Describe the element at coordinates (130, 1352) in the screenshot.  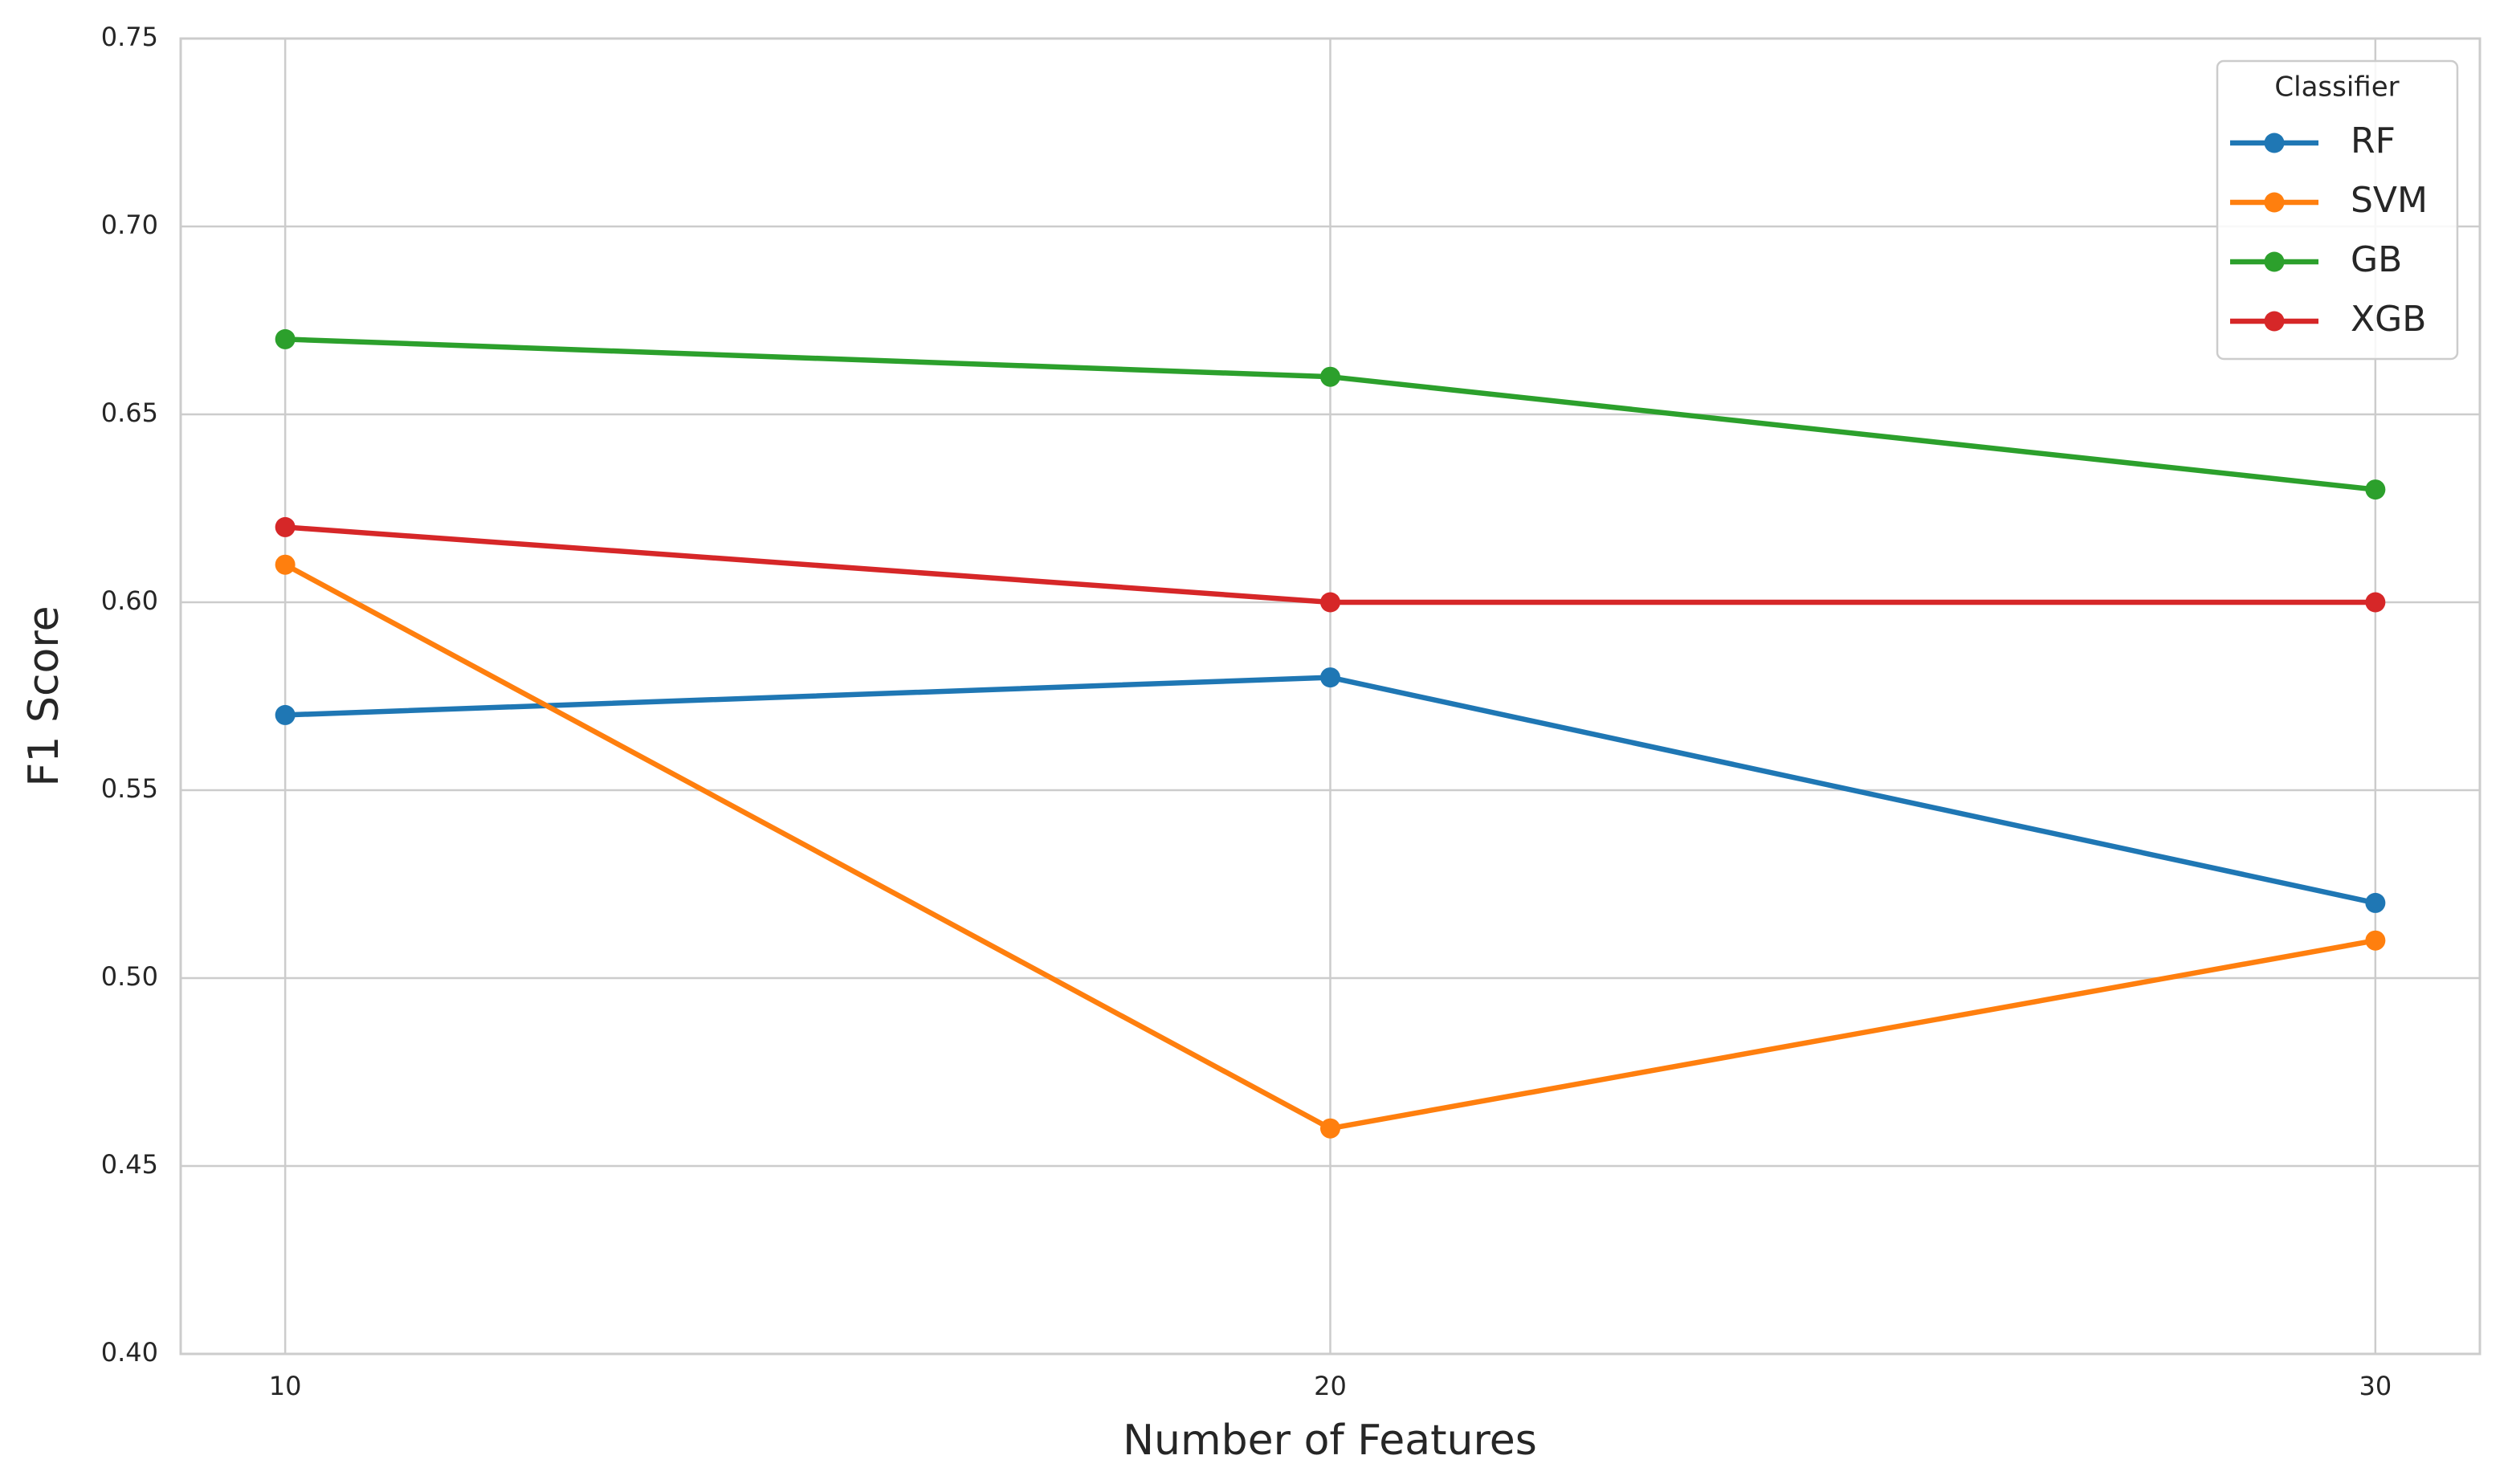
I see `y-tick-label: 0.40` at that location.